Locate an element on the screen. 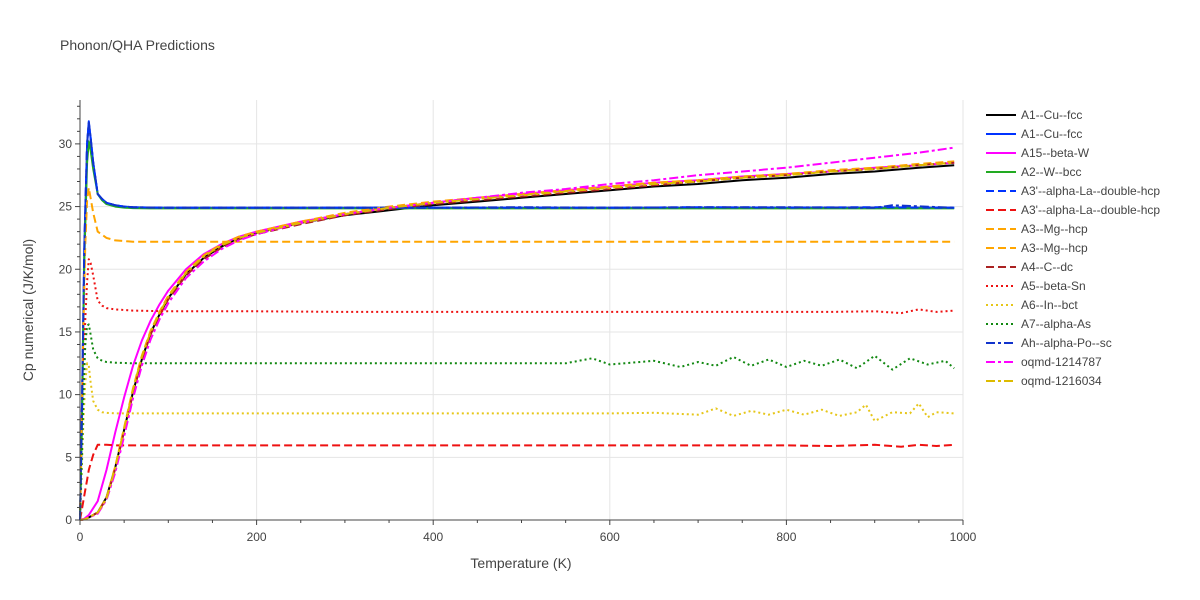 This screenshot has height=600, width=1200. legend-item-3: A2--W--bcc is located at coordinates (1033, 172).